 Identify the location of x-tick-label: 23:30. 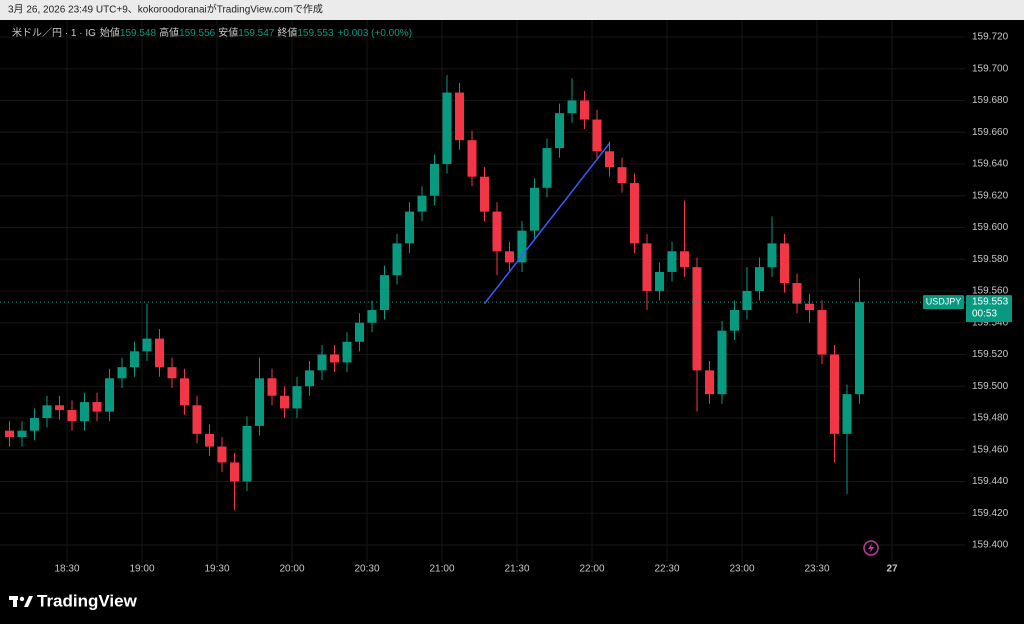
(816, 569).